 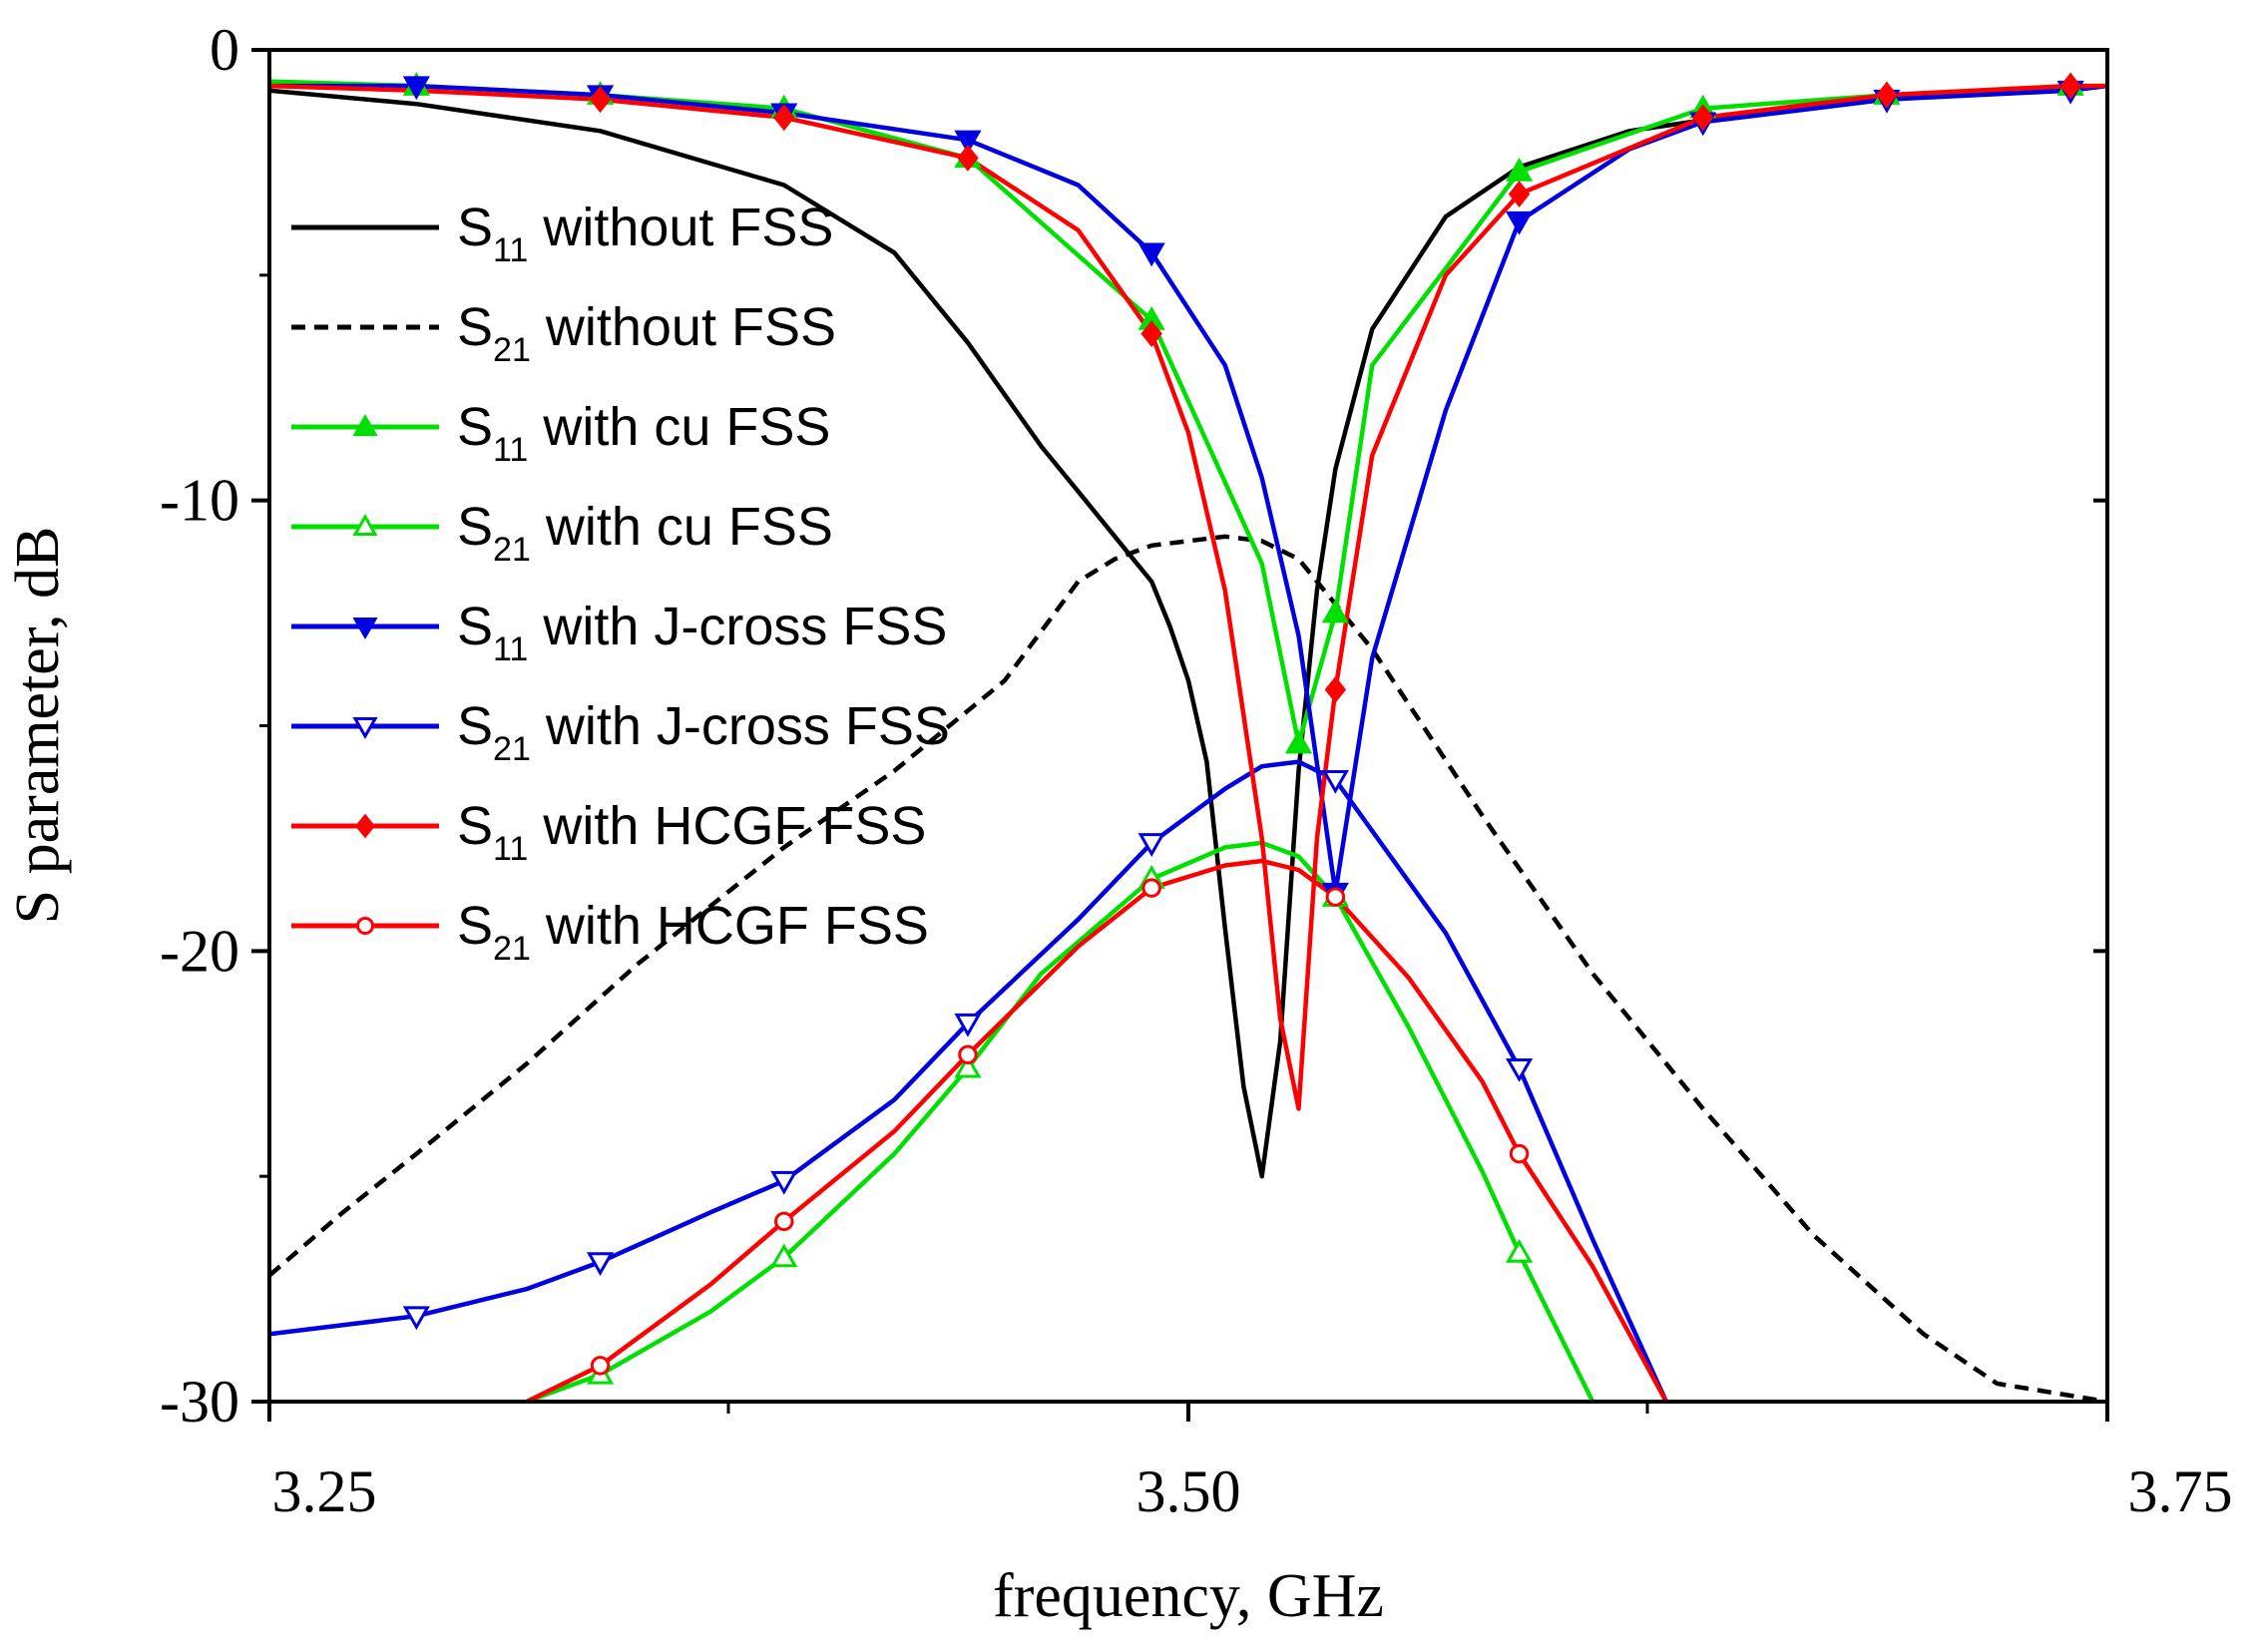 I want to click on legend-label-s11-with-j-cross-fss: S11 with J-cross FSS, so click(x=702, y=632).